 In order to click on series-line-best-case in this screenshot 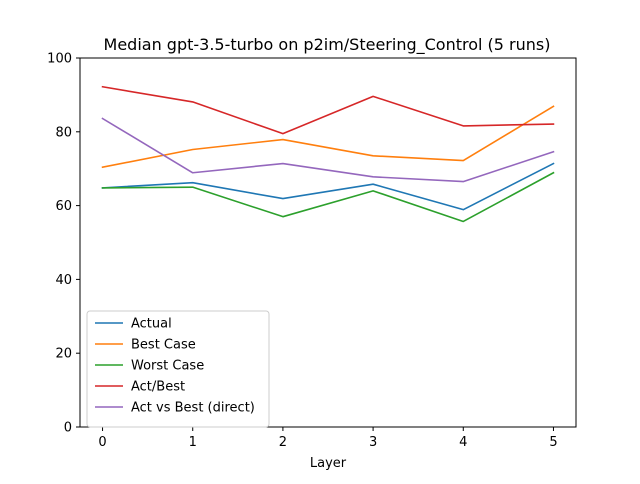, I will do `click(328, 137)`.